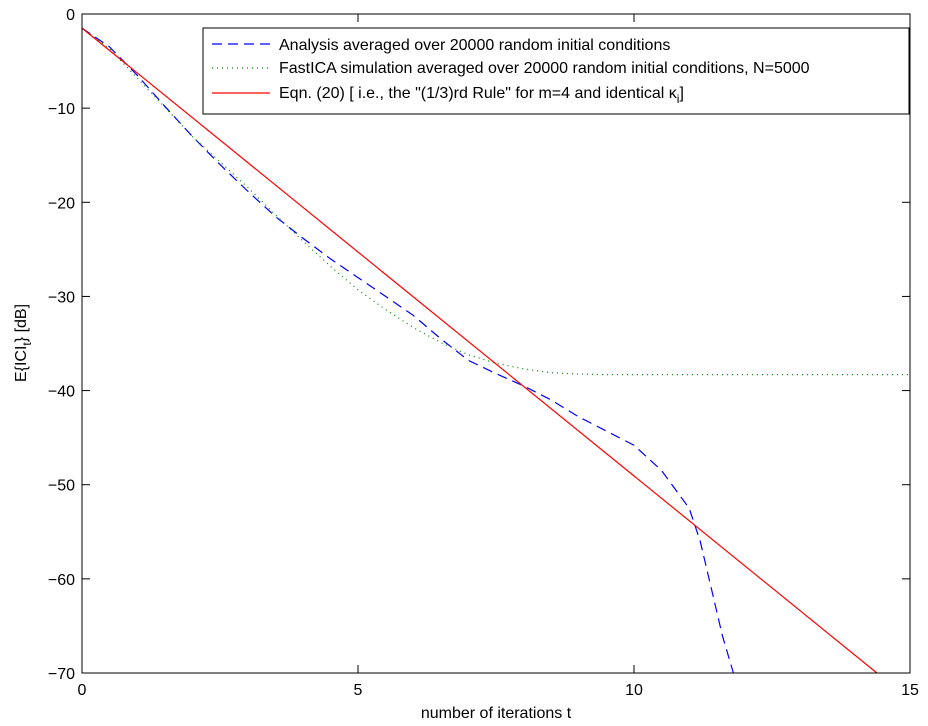  I want to click on y-axis-label-sub: t, so click(27, 344).